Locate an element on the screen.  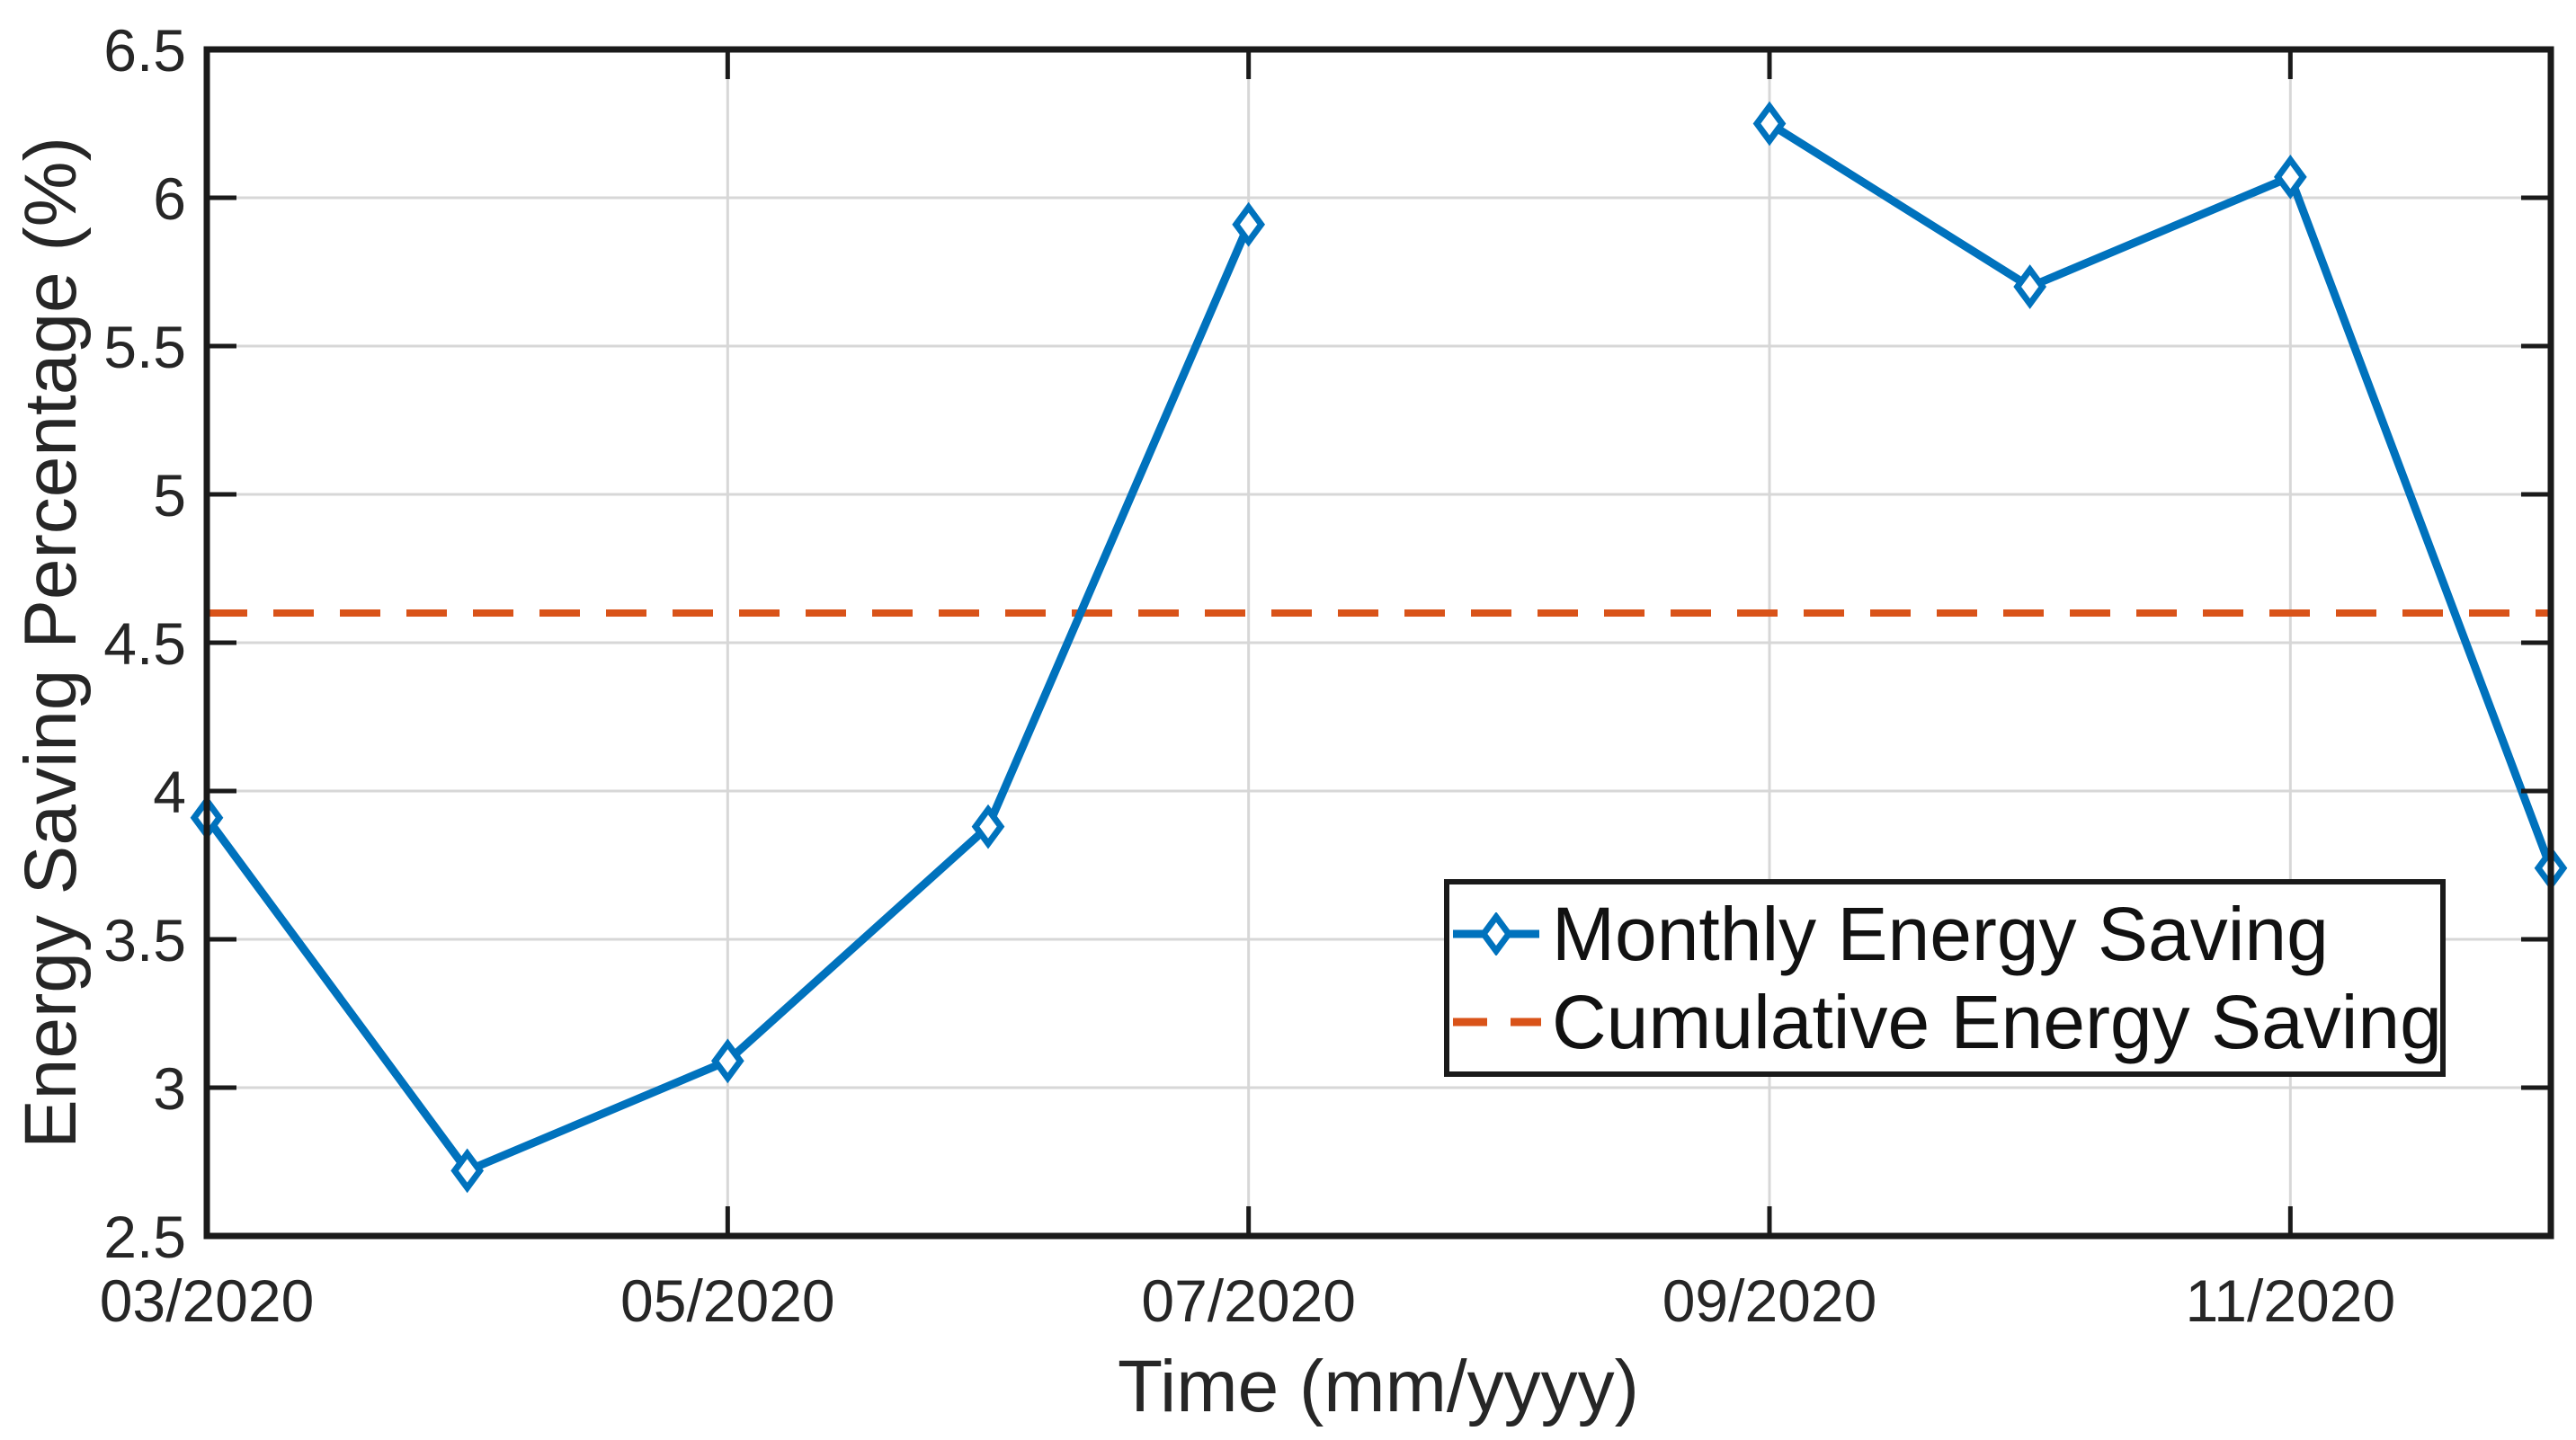
x-tick-label: 03/2020 is located at coordinates (208, 1300).